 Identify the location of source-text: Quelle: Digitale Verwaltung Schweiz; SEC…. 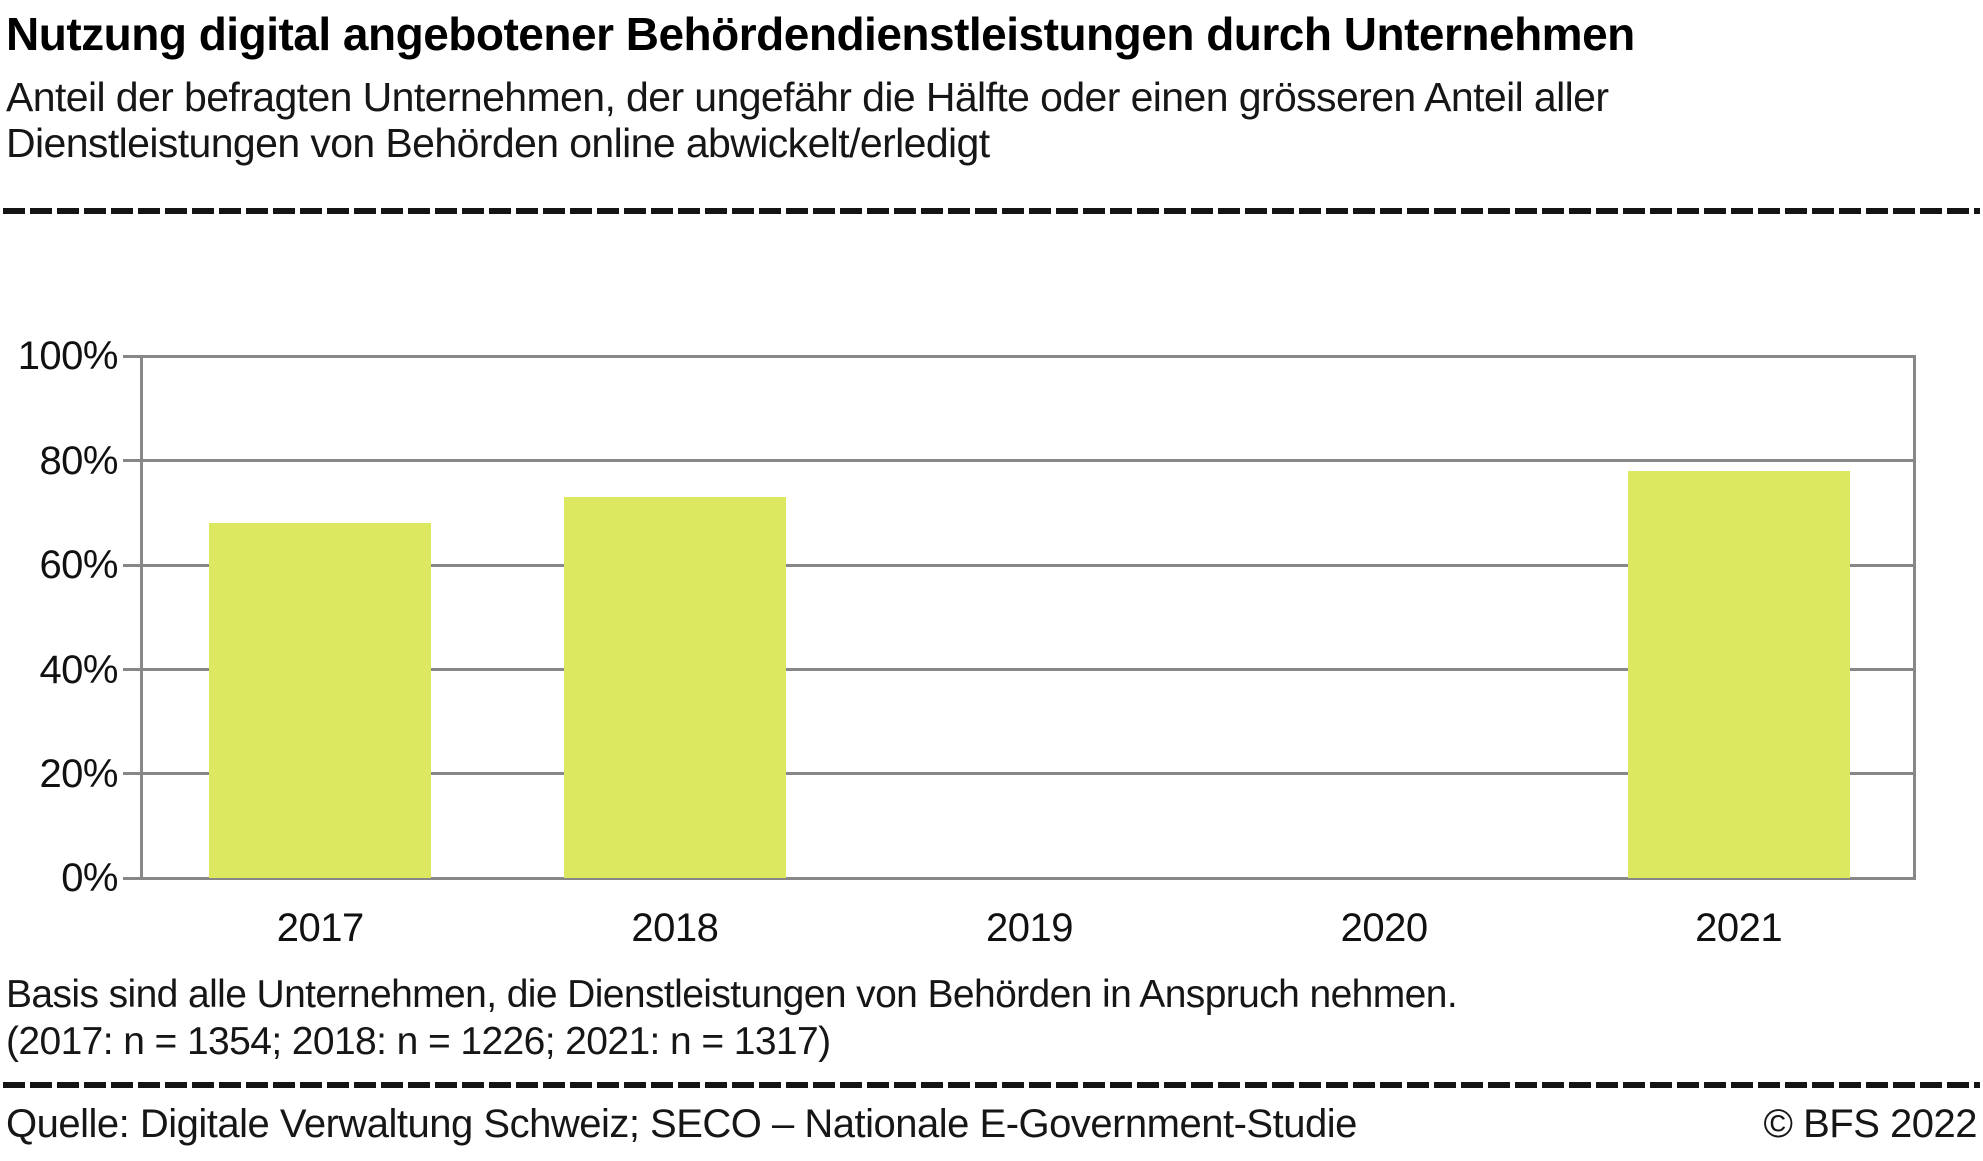
(681, 1123).